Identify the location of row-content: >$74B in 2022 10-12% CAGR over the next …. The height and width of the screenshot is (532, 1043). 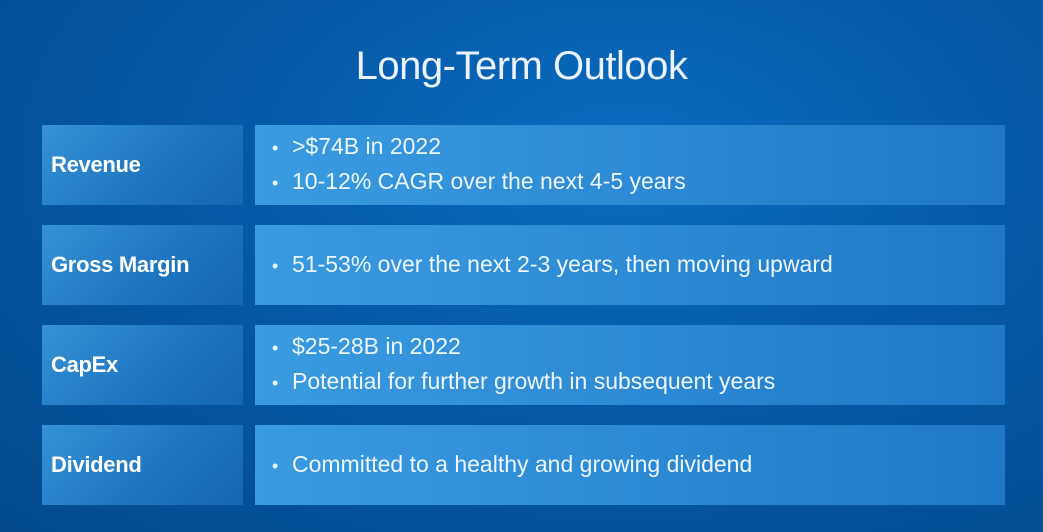
(630, 165).